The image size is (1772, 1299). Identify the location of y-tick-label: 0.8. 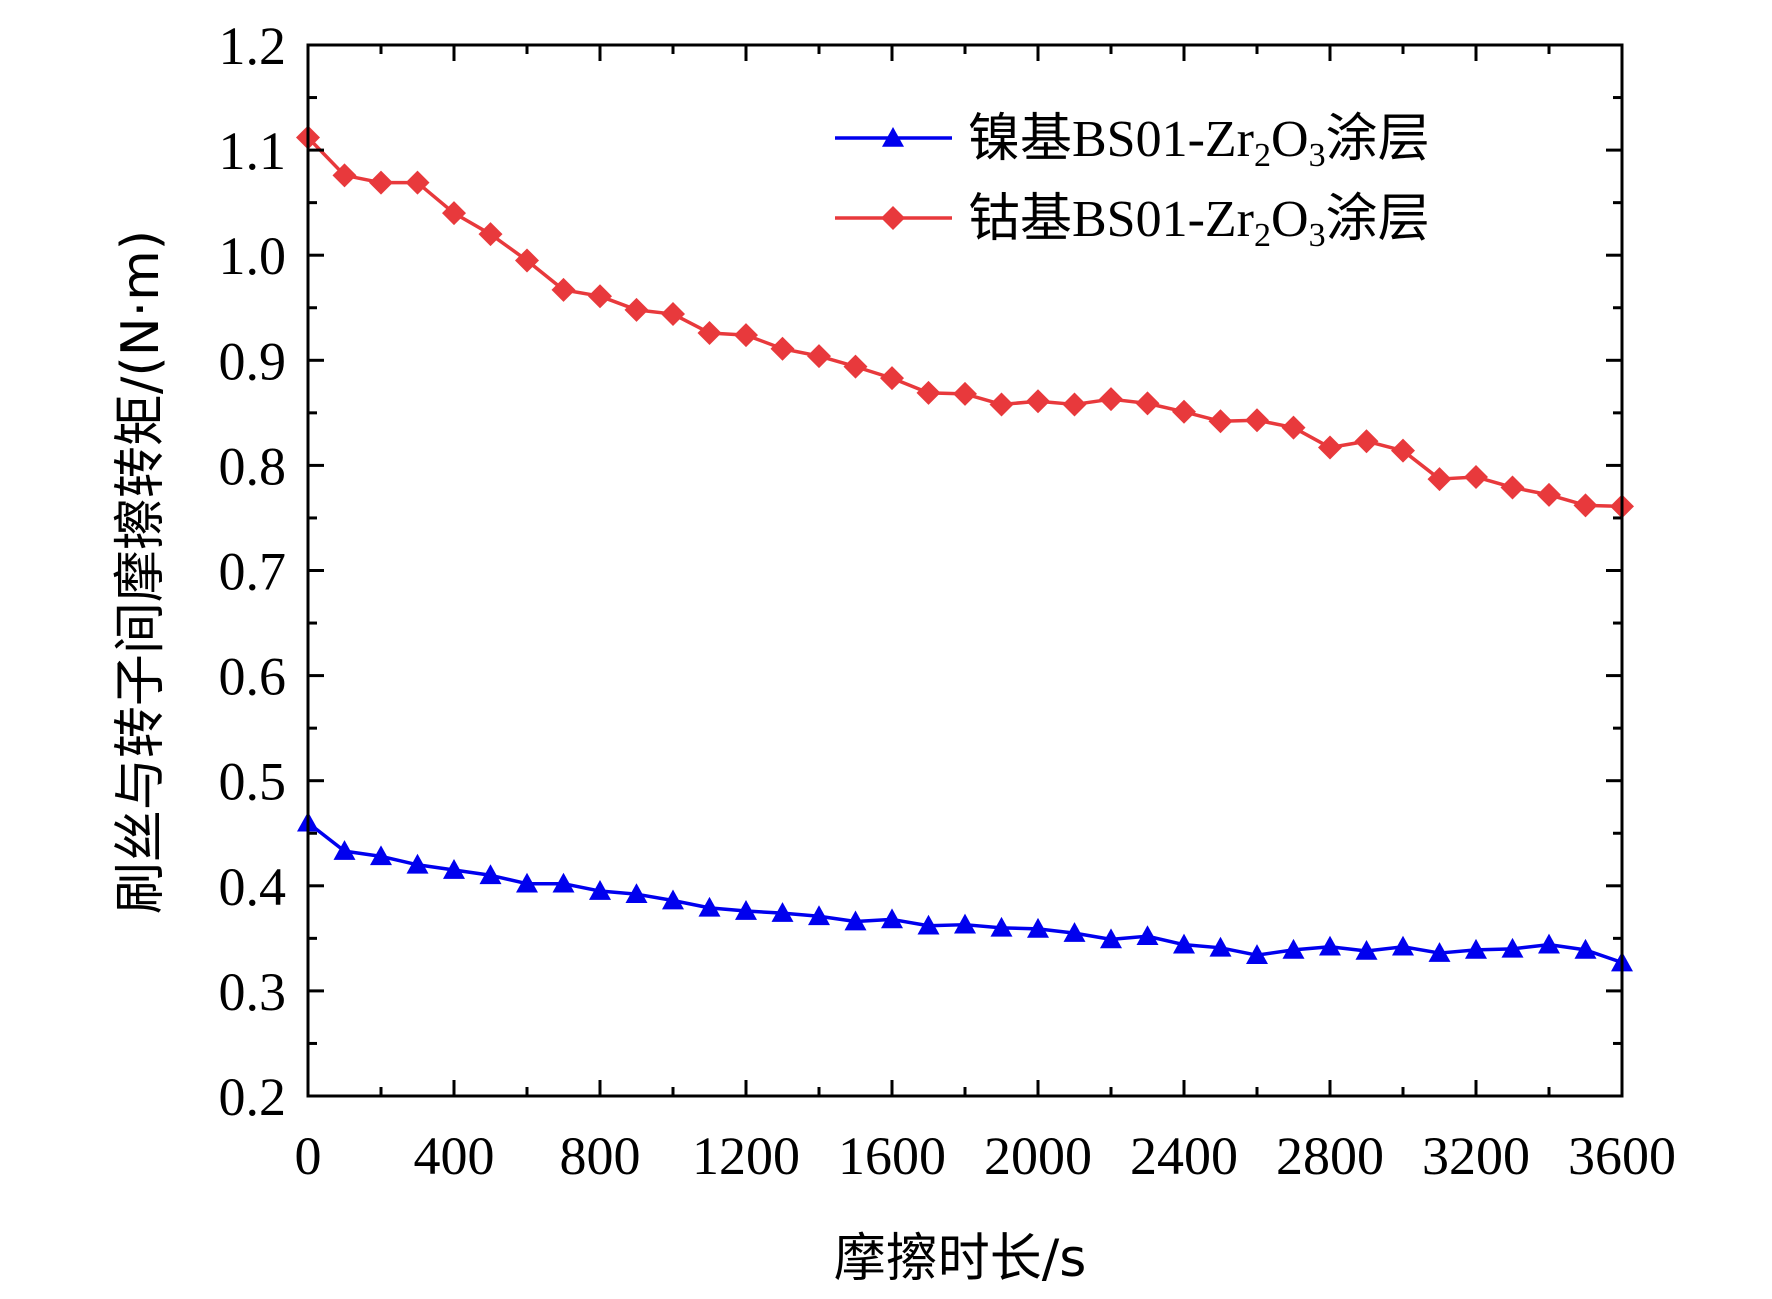
(253, 466).